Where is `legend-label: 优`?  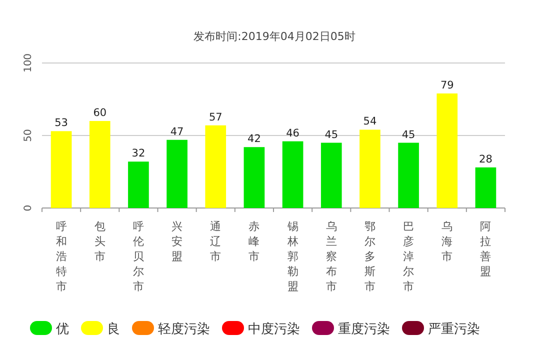 legend-label: 优 is located at coordinates (62, 329).